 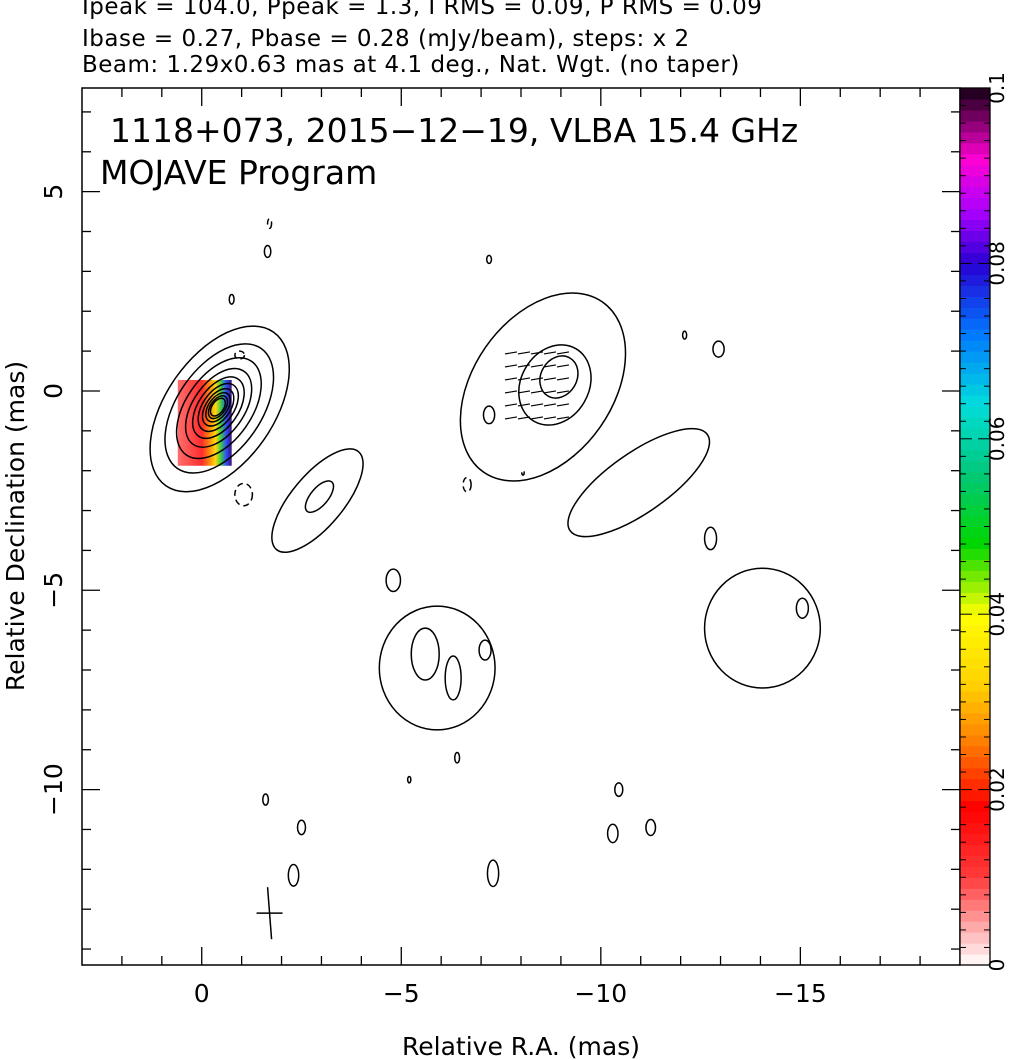 What do you see at coordinates (15, 526) in the screenshot?
I see `y-axis-label: Relative Declination (mas)` at bounding box center [15, 526].